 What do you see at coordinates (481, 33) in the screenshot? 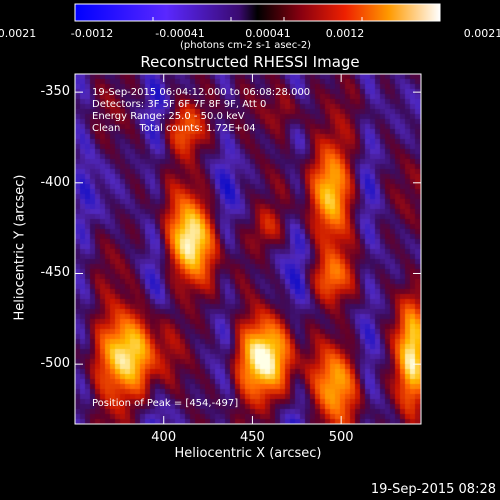
I see `colorbar-tick-label: 0.0021` at bounding box center [481, 33].